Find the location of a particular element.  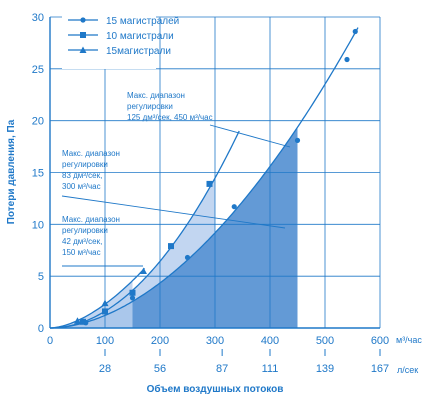

y-tick-label: 10 is located at coordinates (38, 225).